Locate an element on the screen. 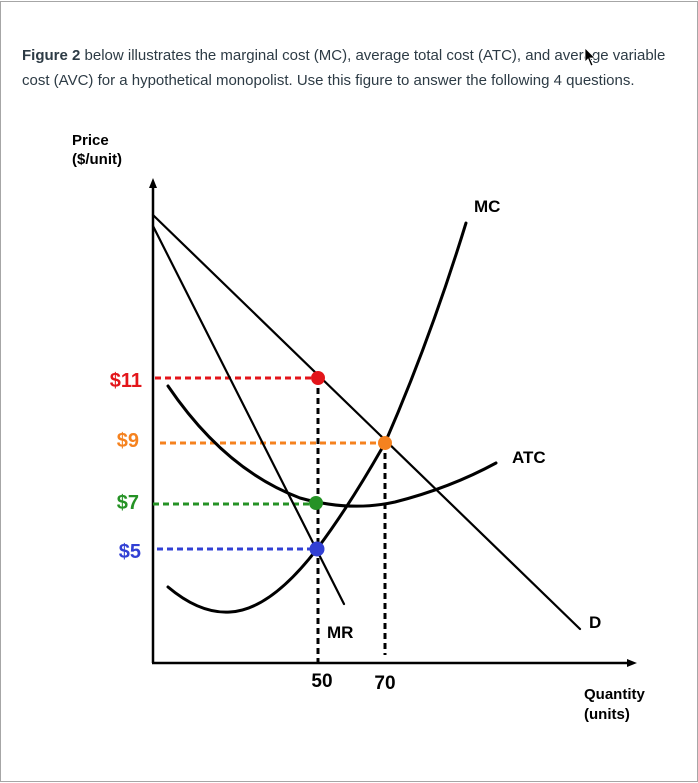  mc-curve is located at coordinates (391, 386).